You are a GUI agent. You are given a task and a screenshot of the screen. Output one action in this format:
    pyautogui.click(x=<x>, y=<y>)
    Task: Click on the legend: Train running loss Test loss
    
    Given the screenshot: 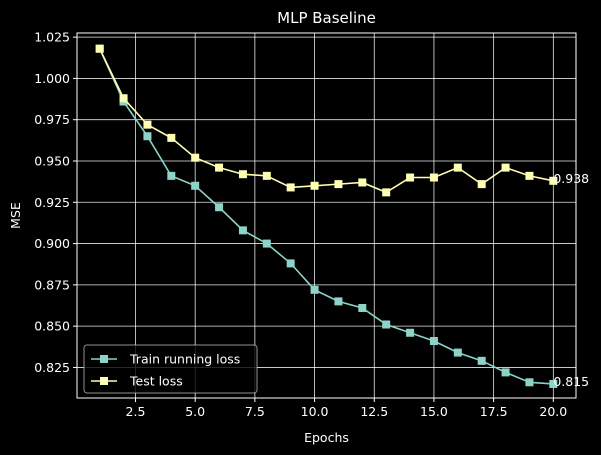 What is the action you would take?
    pyautogui.click(x=170, y=369)
    